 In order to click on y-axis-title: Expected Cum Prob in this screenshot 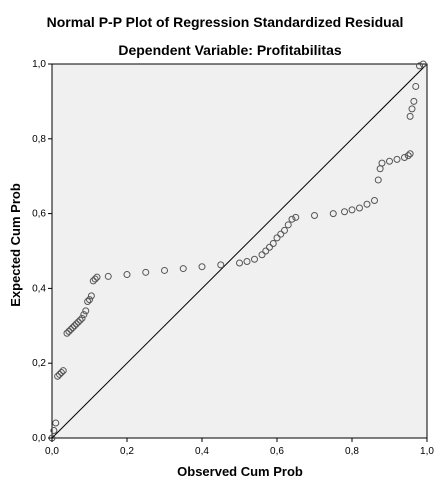, I will do `click(15, 245)`.